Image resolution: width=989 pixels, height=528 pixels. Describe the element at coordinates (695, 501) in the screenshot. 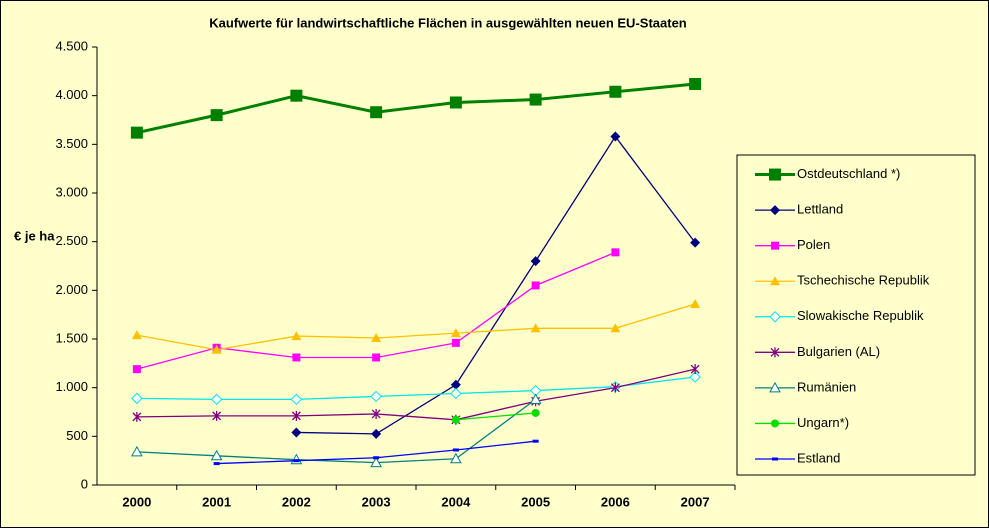

I see `x-tick-label: 2007` at that location.